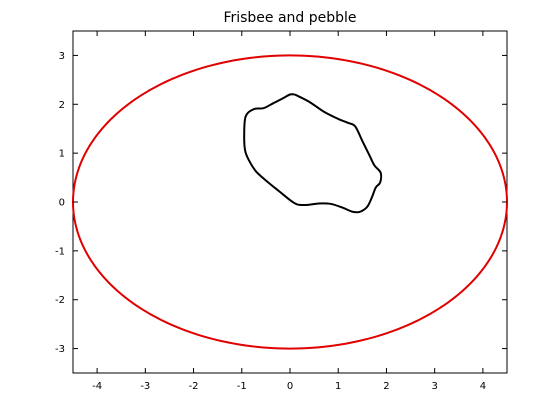 The height and width of the screenshot is (420, 560). What do you see at coordinates (313, 153) in the screenshot?
I see `series-line-pebble` at bounding box center [313, 153].